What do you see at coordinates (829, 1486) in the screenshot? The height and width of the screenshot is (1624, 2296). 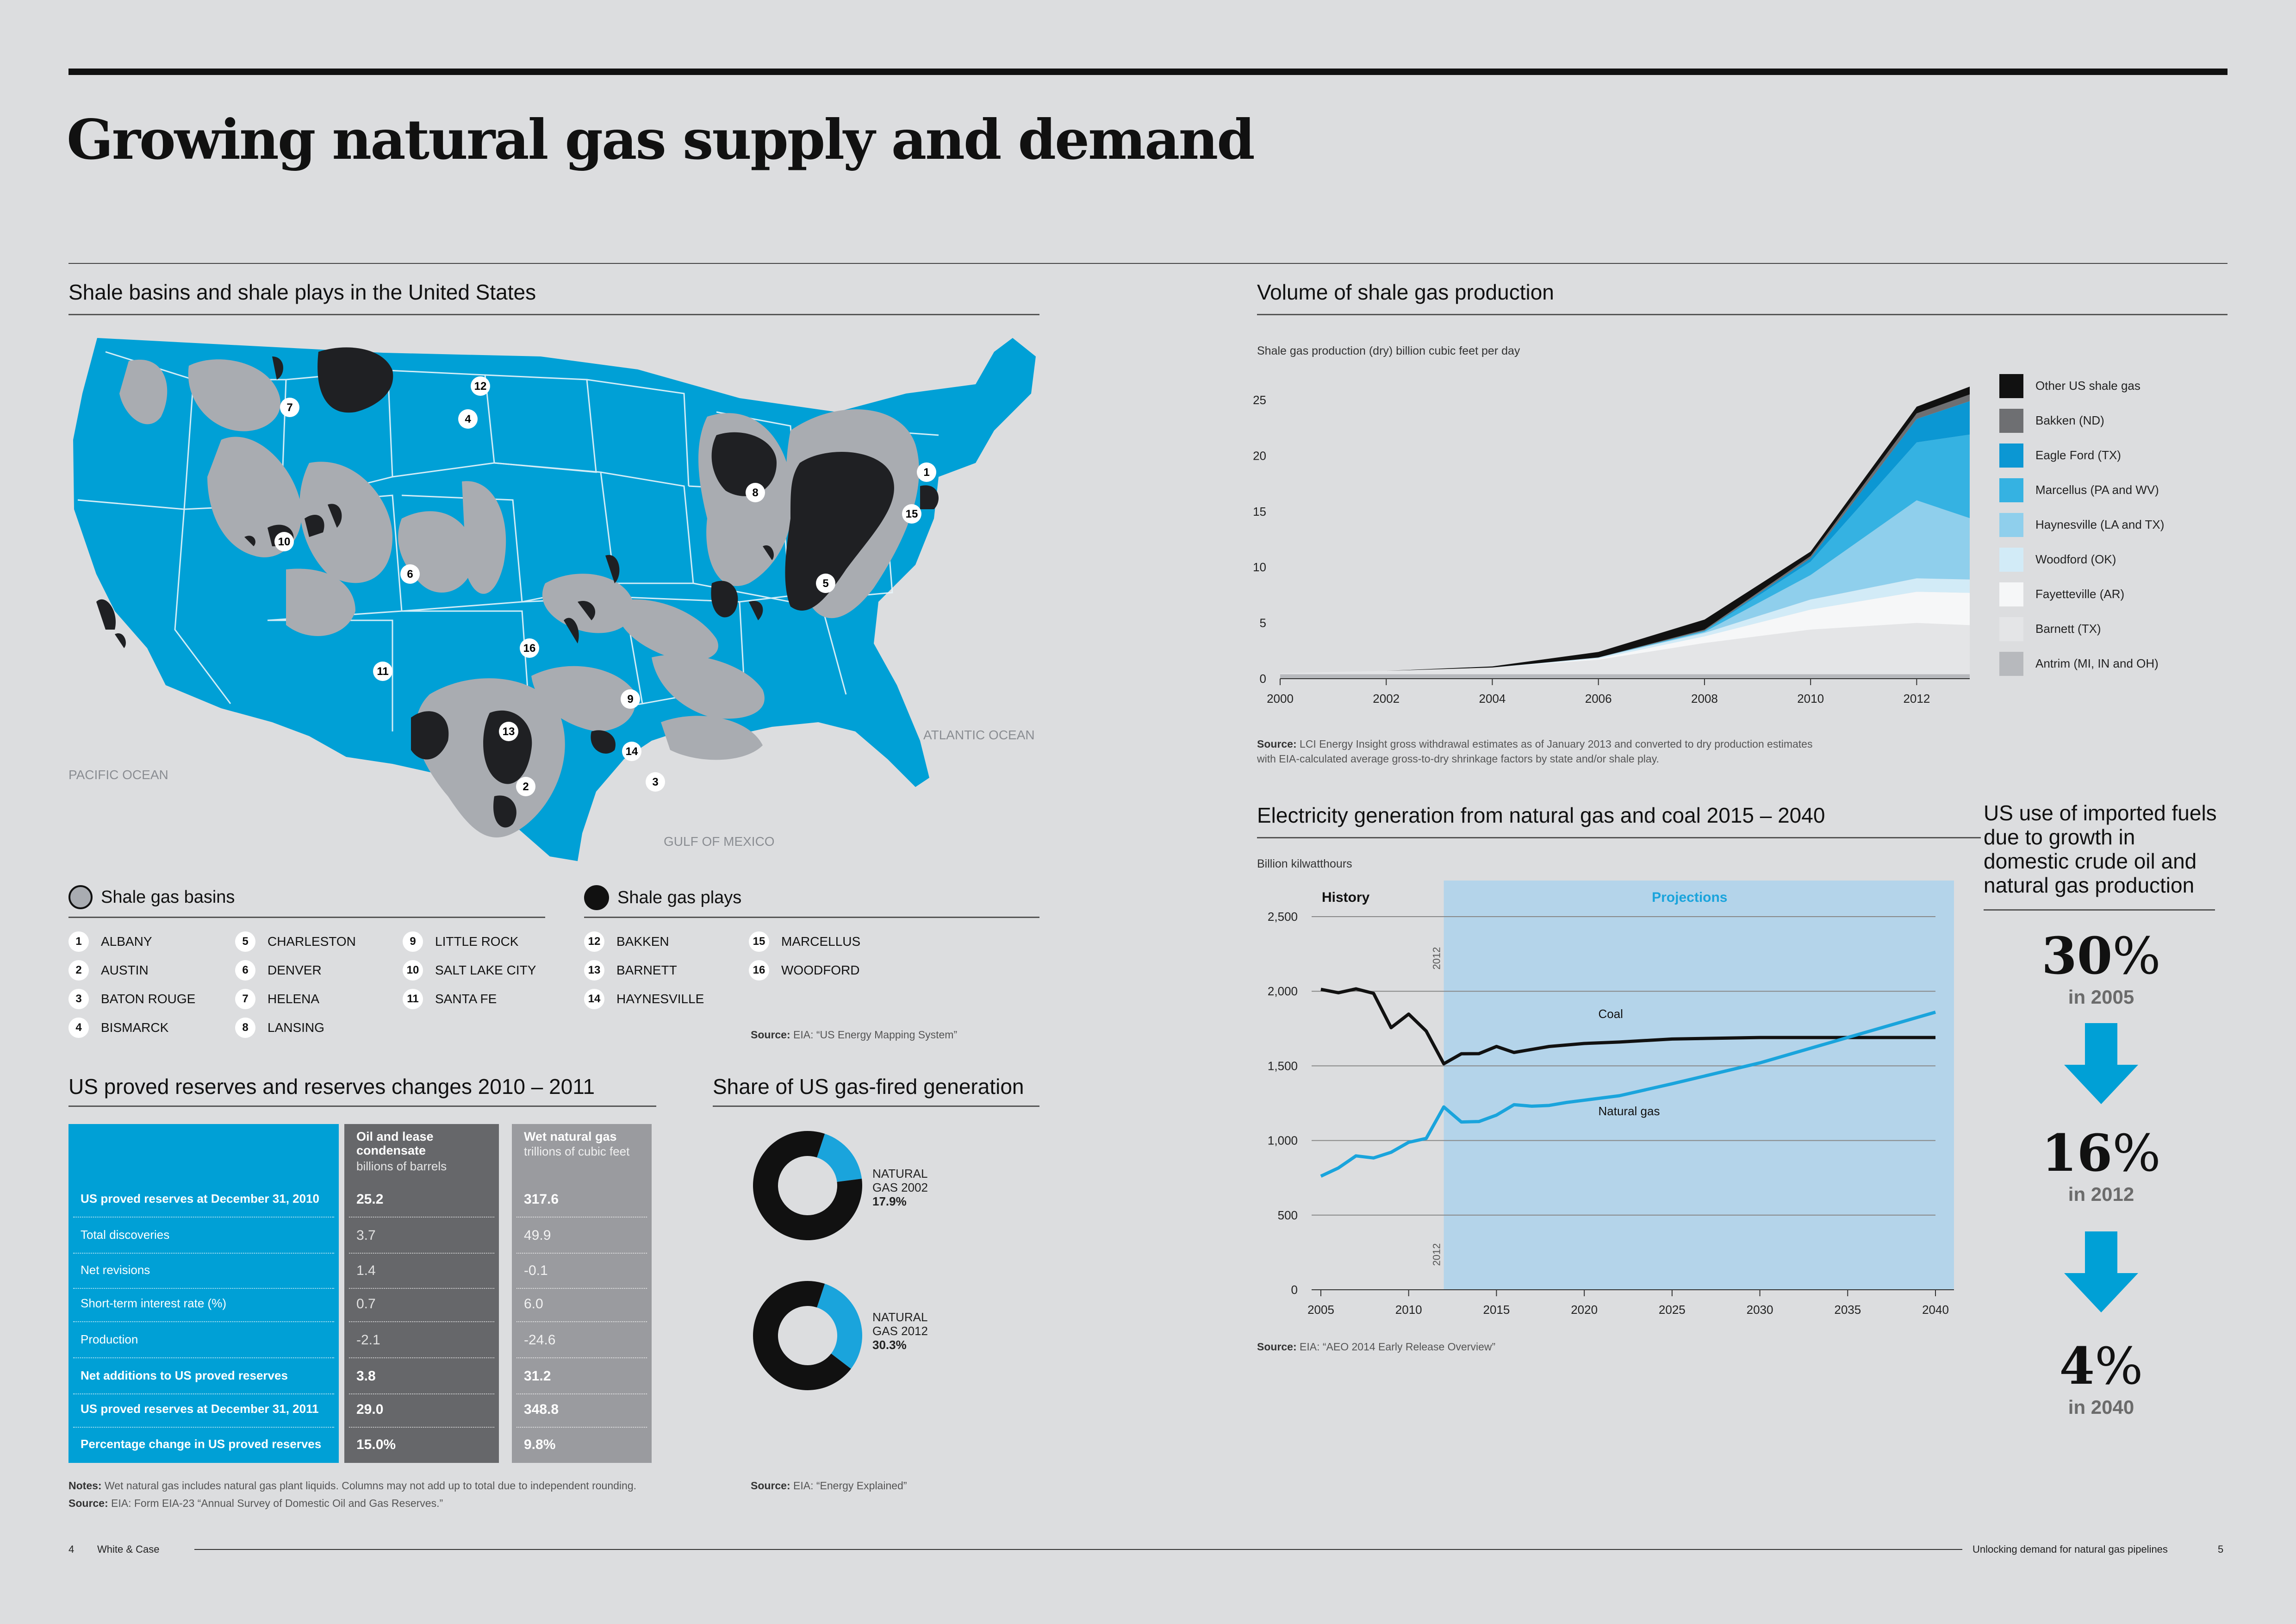 I see `share-source: Source: EIA: “Energy Explained”` at bounding box center [829, 1486].